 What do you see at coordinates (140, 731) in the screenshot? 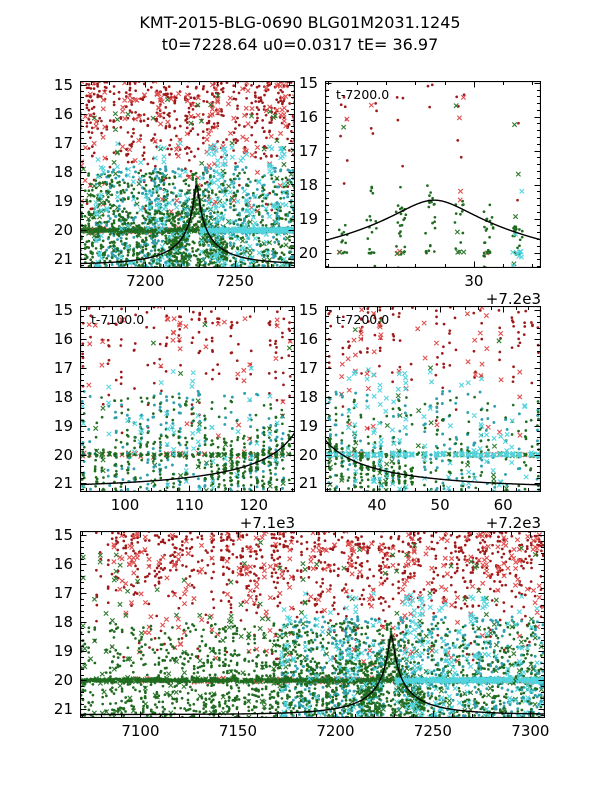
I see `x-tick-label: 7100` at bounding box center [140, 731].